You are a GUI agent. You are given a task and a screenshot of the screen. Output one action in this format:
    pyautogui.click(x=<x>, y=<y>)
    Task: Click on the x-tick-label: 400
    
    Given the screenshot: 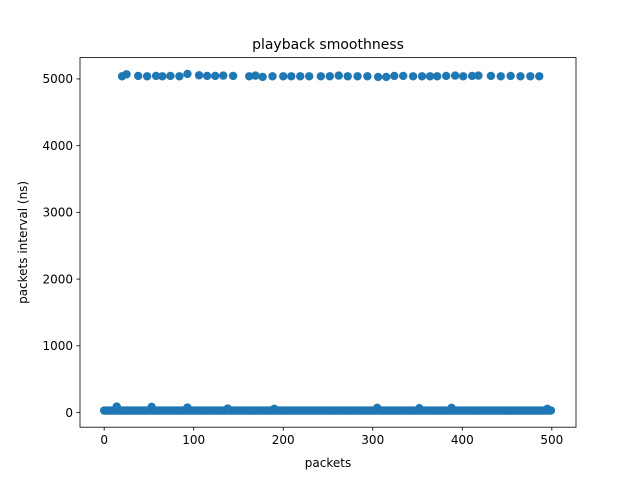 What is the action you would take?
    pyautogui.click(x=462, y=440)
    